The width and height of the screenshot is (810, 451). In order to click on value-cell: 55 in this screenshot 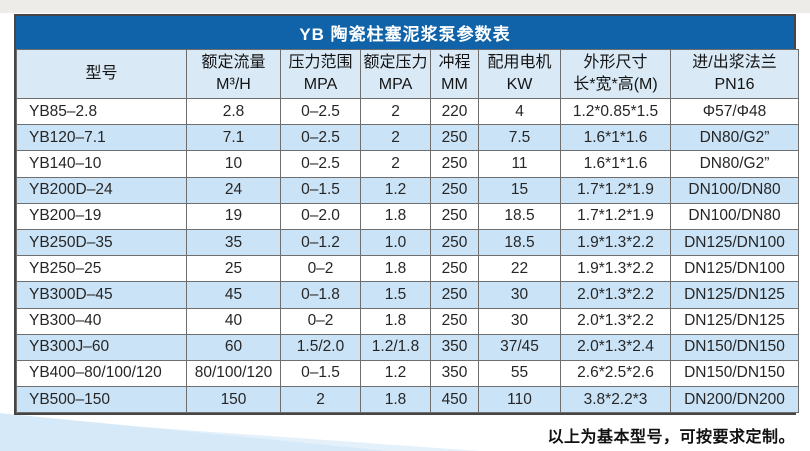, I will do `click(519, 373)`.